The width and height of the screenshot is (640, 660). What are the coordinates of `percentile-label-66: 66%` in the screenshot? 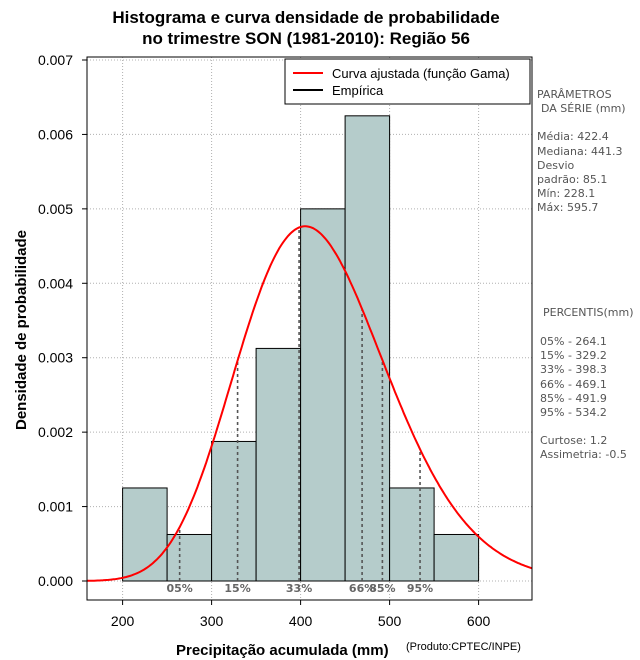 It's located at (362, 588).